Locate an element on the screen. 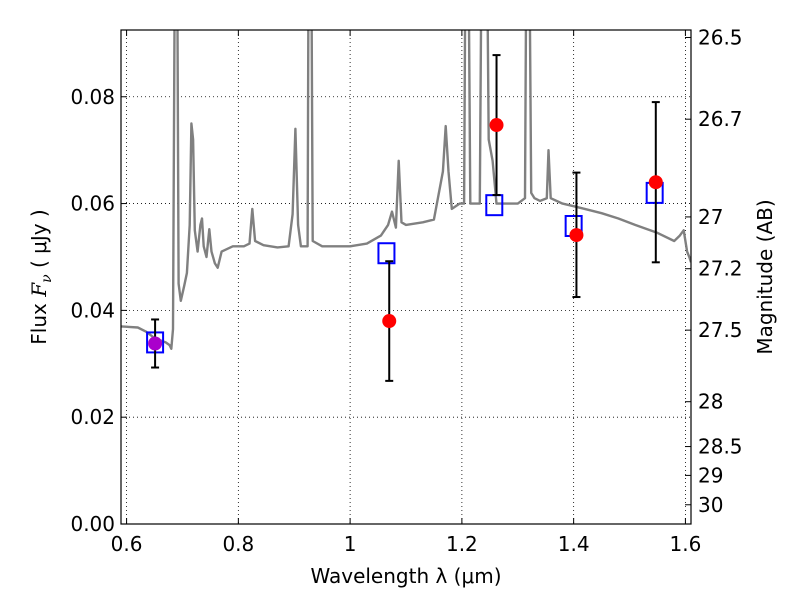 This screenshot has height=600, width=800. y-axis-title-symbol: F is located at coordinates (39, 290).